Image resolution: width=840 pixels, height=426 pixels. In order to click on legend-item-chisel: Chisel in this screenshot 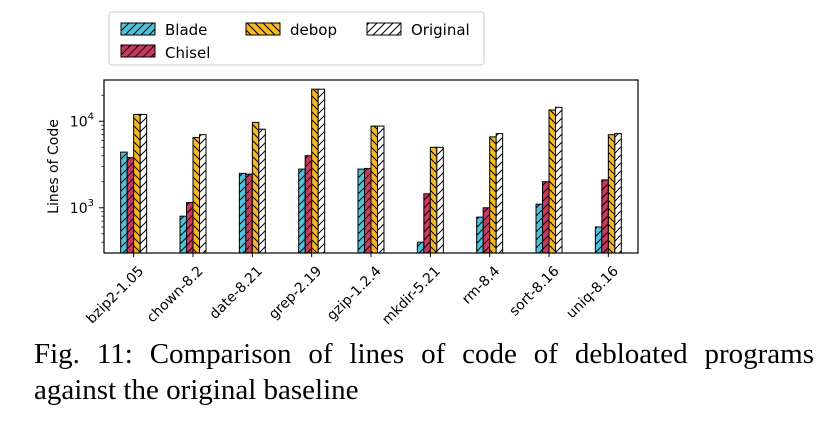, I will do `click(165, 53)`.